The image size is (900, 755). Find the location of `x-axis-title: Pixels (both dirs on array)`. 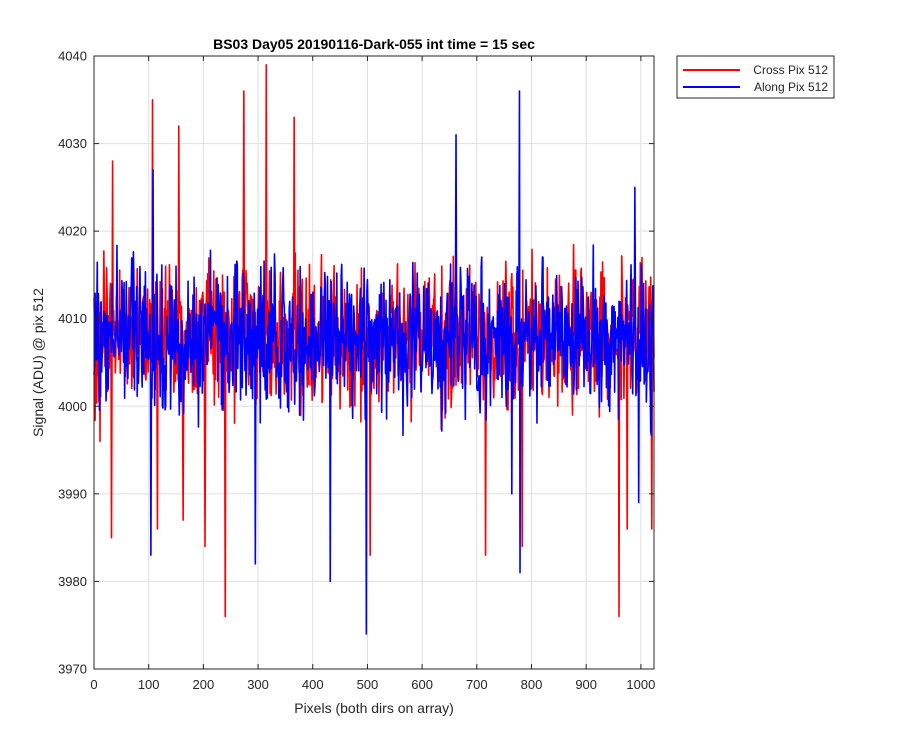

x-axis-title: Pixels (both dirs on array) is located at coordinates (374, 708).